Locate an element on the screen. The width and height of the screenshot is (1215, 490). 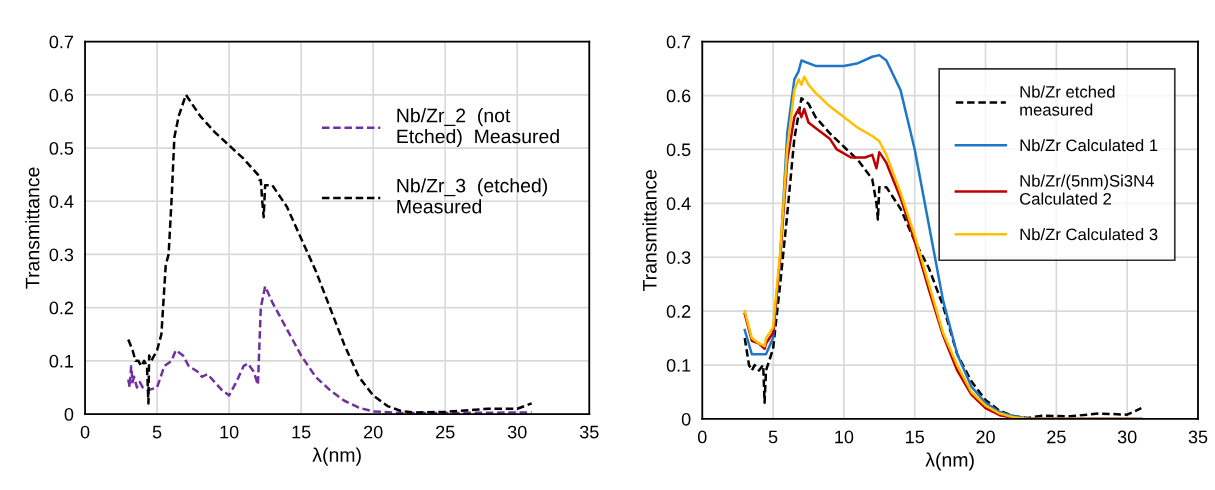
legend-label: Nb/Zr Calculated 1 is located at coordinates (1089, 145).